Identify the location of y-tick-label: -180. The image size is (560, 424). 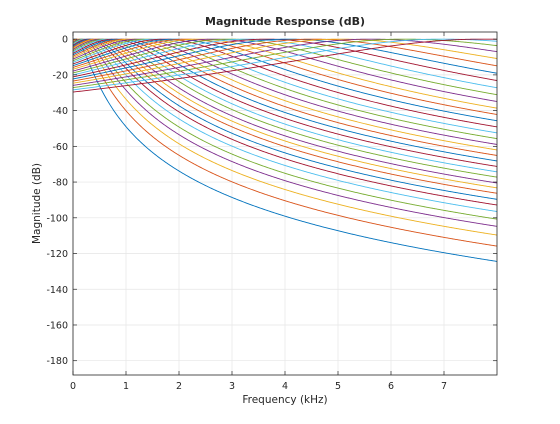
(57, 361).